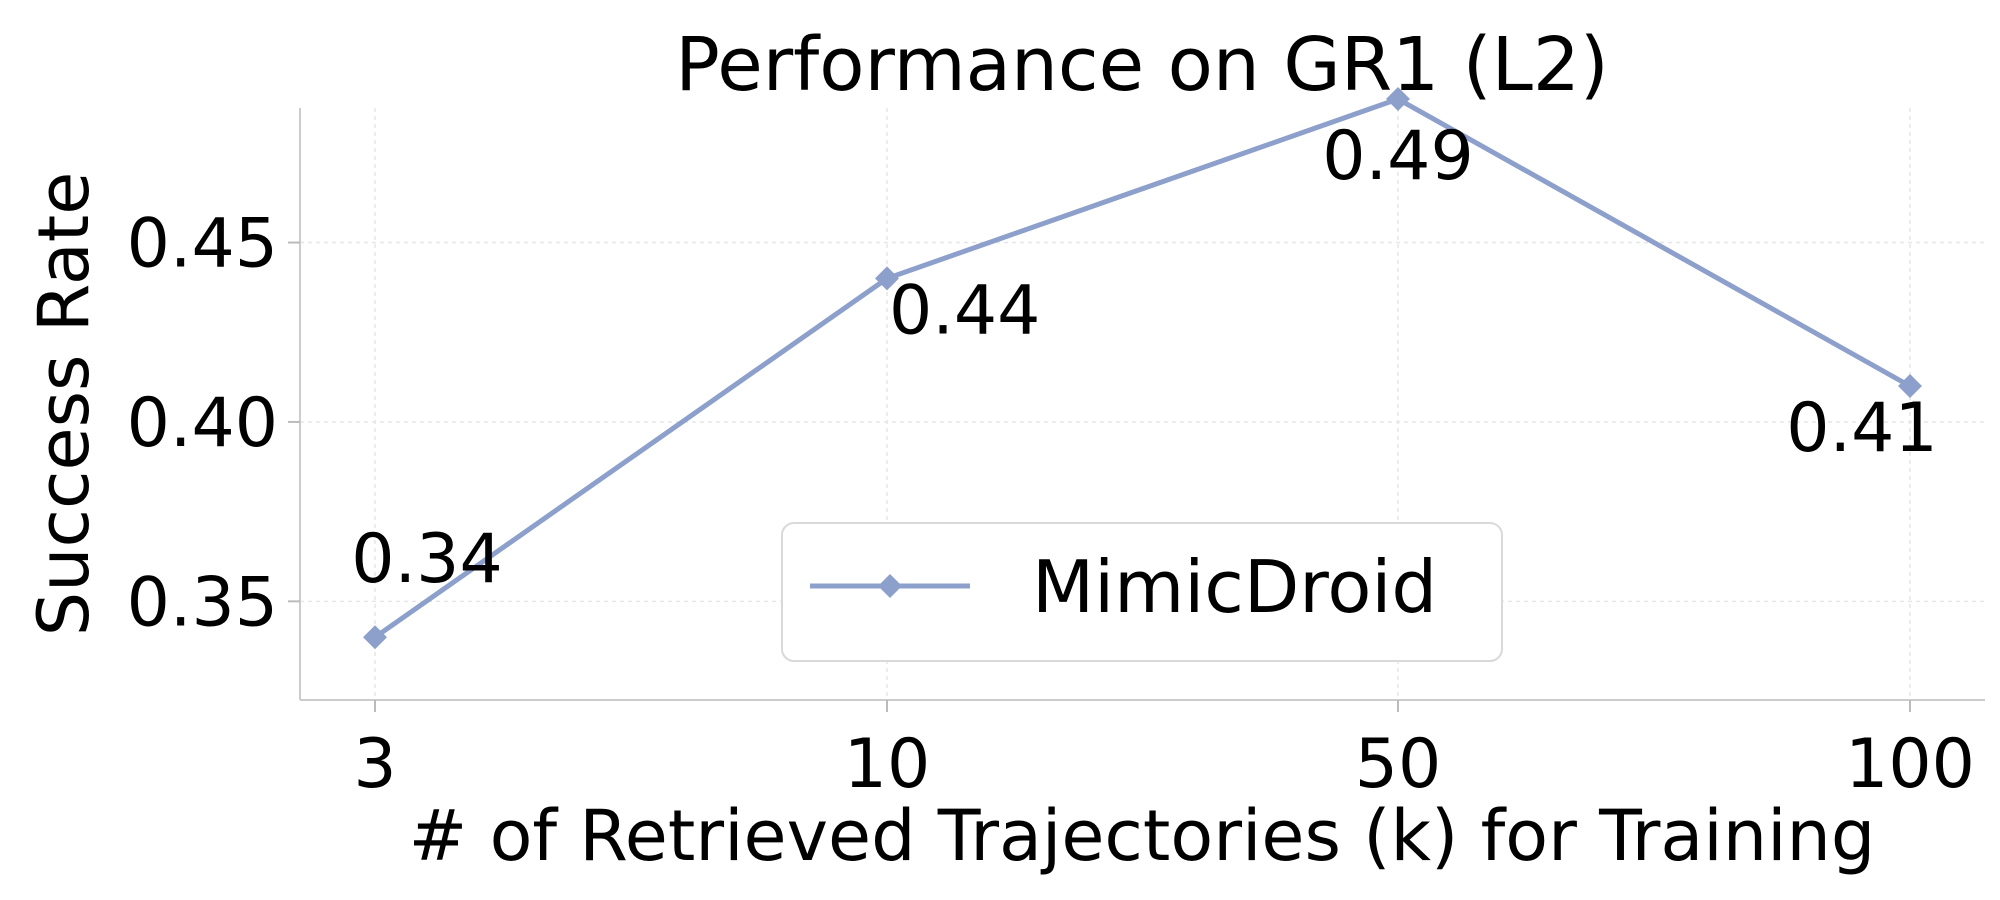 The image size is (2000, 900). What do you see at coordinates (890, 586) in the screenshot?
I see `legend-marker-icon` at bounding box center [890, 586].